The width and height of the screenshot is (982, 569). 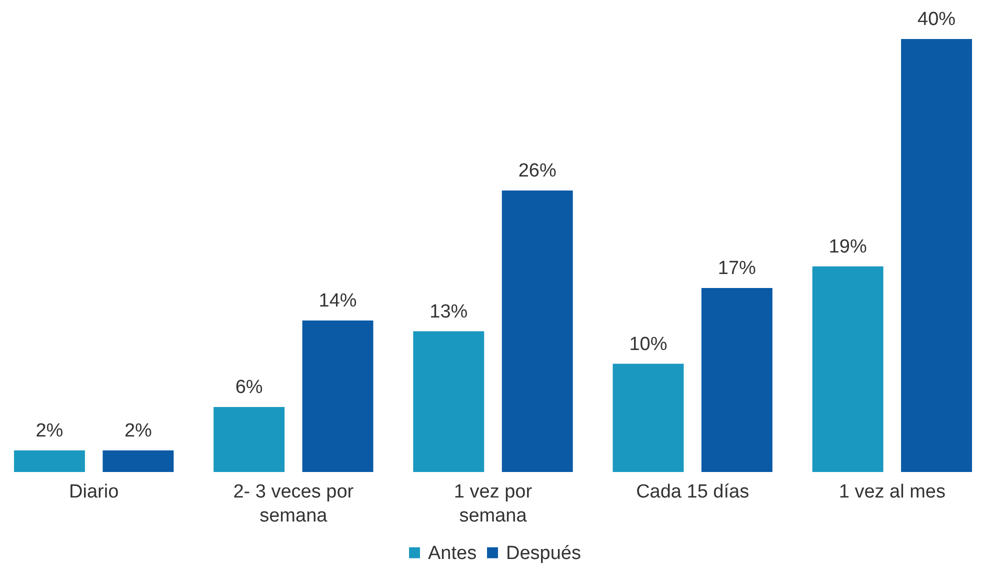 I want to click on data-label: 26%, so click(x=537, y=171).